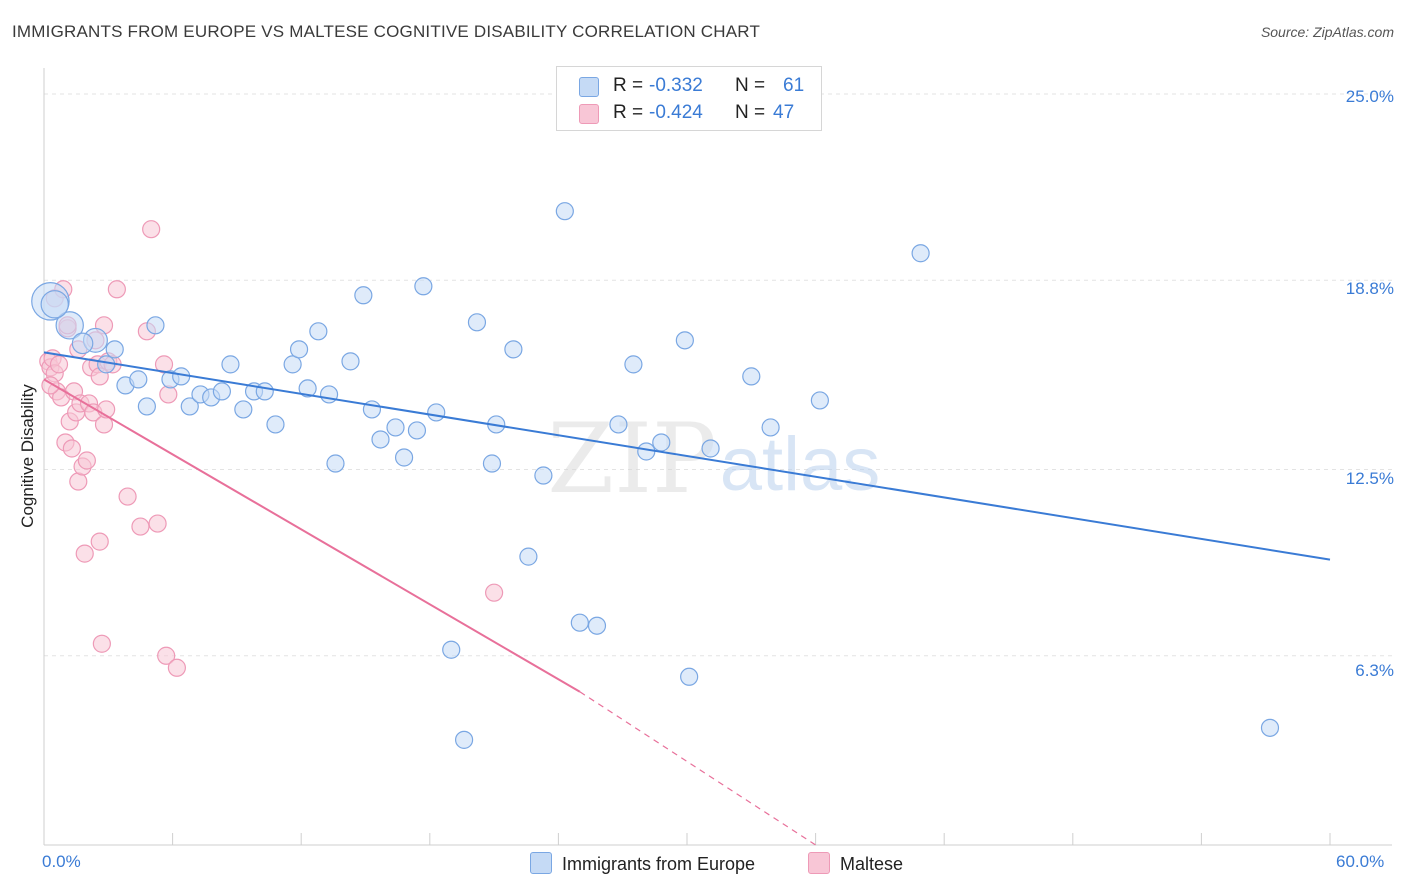  What do you see at coordinates (872, 864) in the screenshot?
I see `bottom-legend-label-maltese: Maltese` at bounding box center [872, 864].